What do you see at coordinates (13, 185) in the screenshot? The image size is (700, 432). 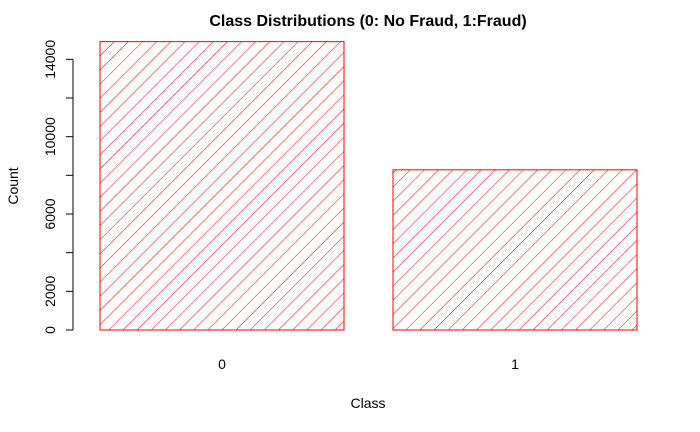 I see `y-axis-label: Count` at bounding box center [13, 185].